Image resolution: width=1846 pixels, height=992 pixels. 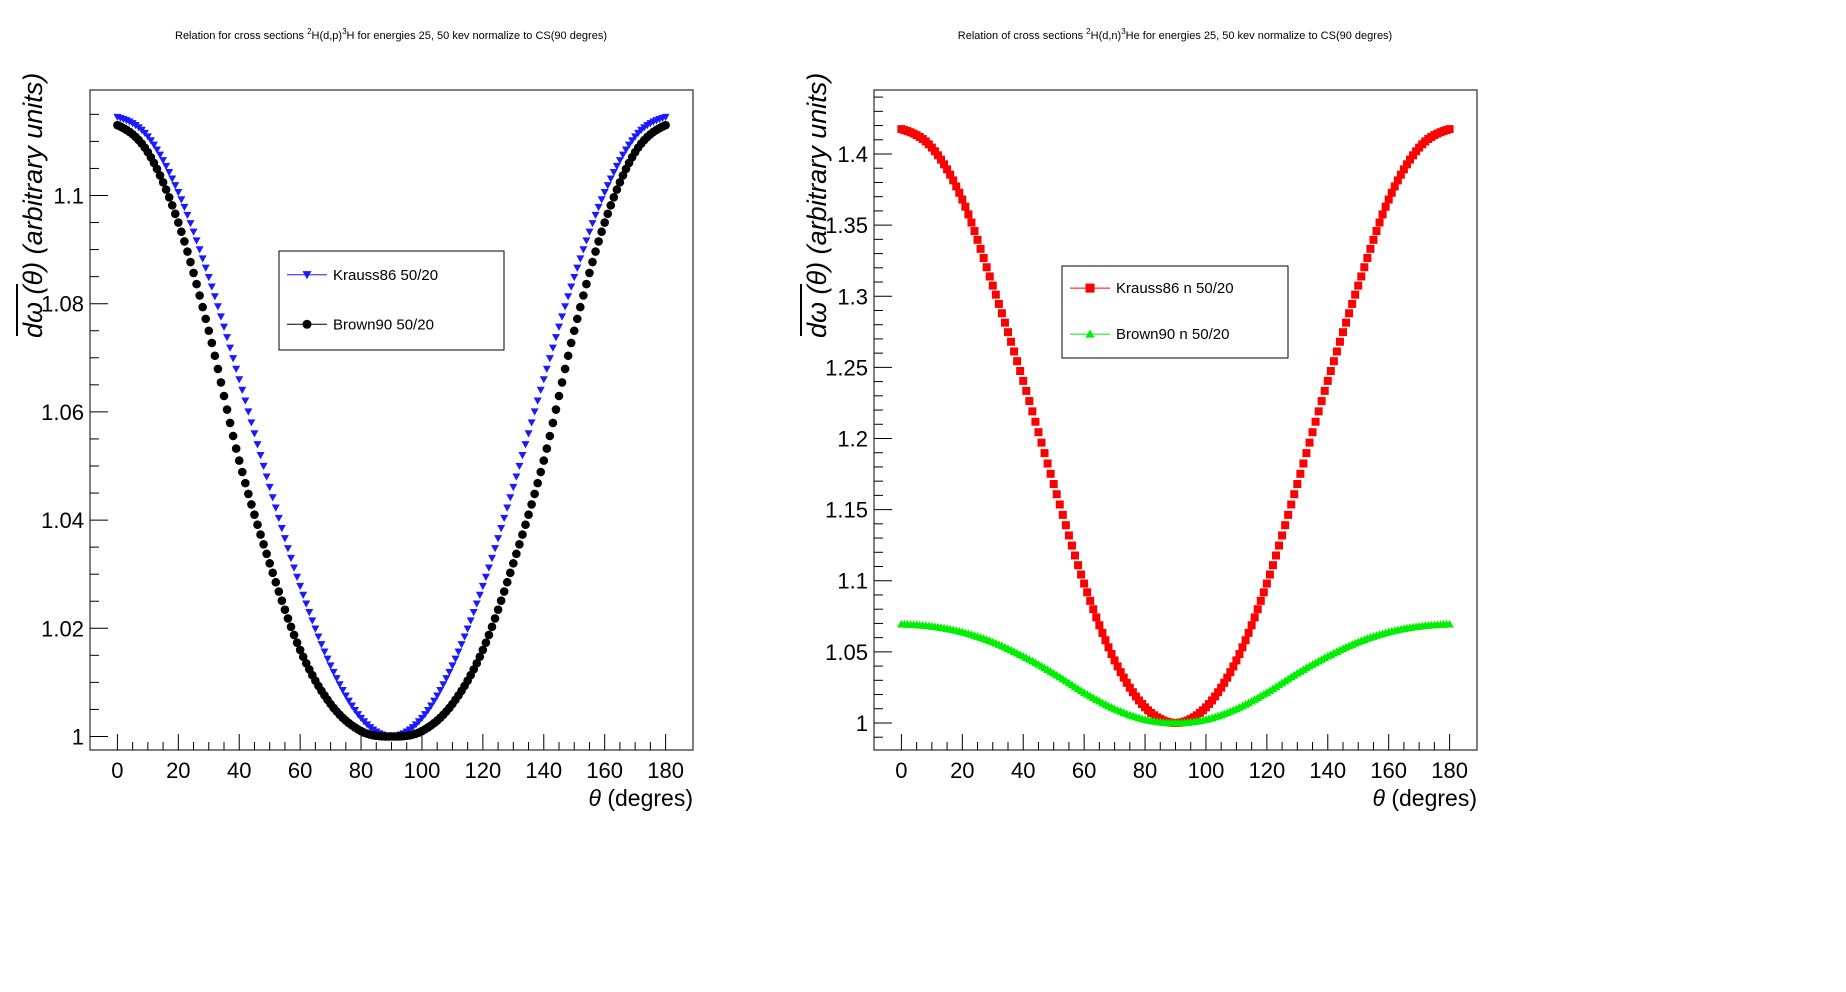 I want to click on x-tick-label: 40, so click(x=1023, y=770).